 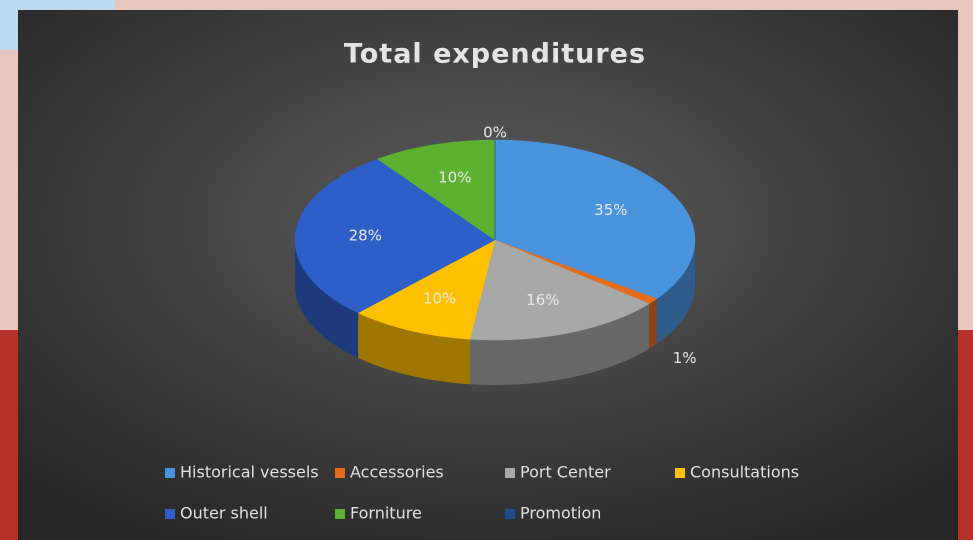 What do you see at coordinates (685, 358) in the screenshot?
I see `data-label: 1%` at bounding box center [685, 358].